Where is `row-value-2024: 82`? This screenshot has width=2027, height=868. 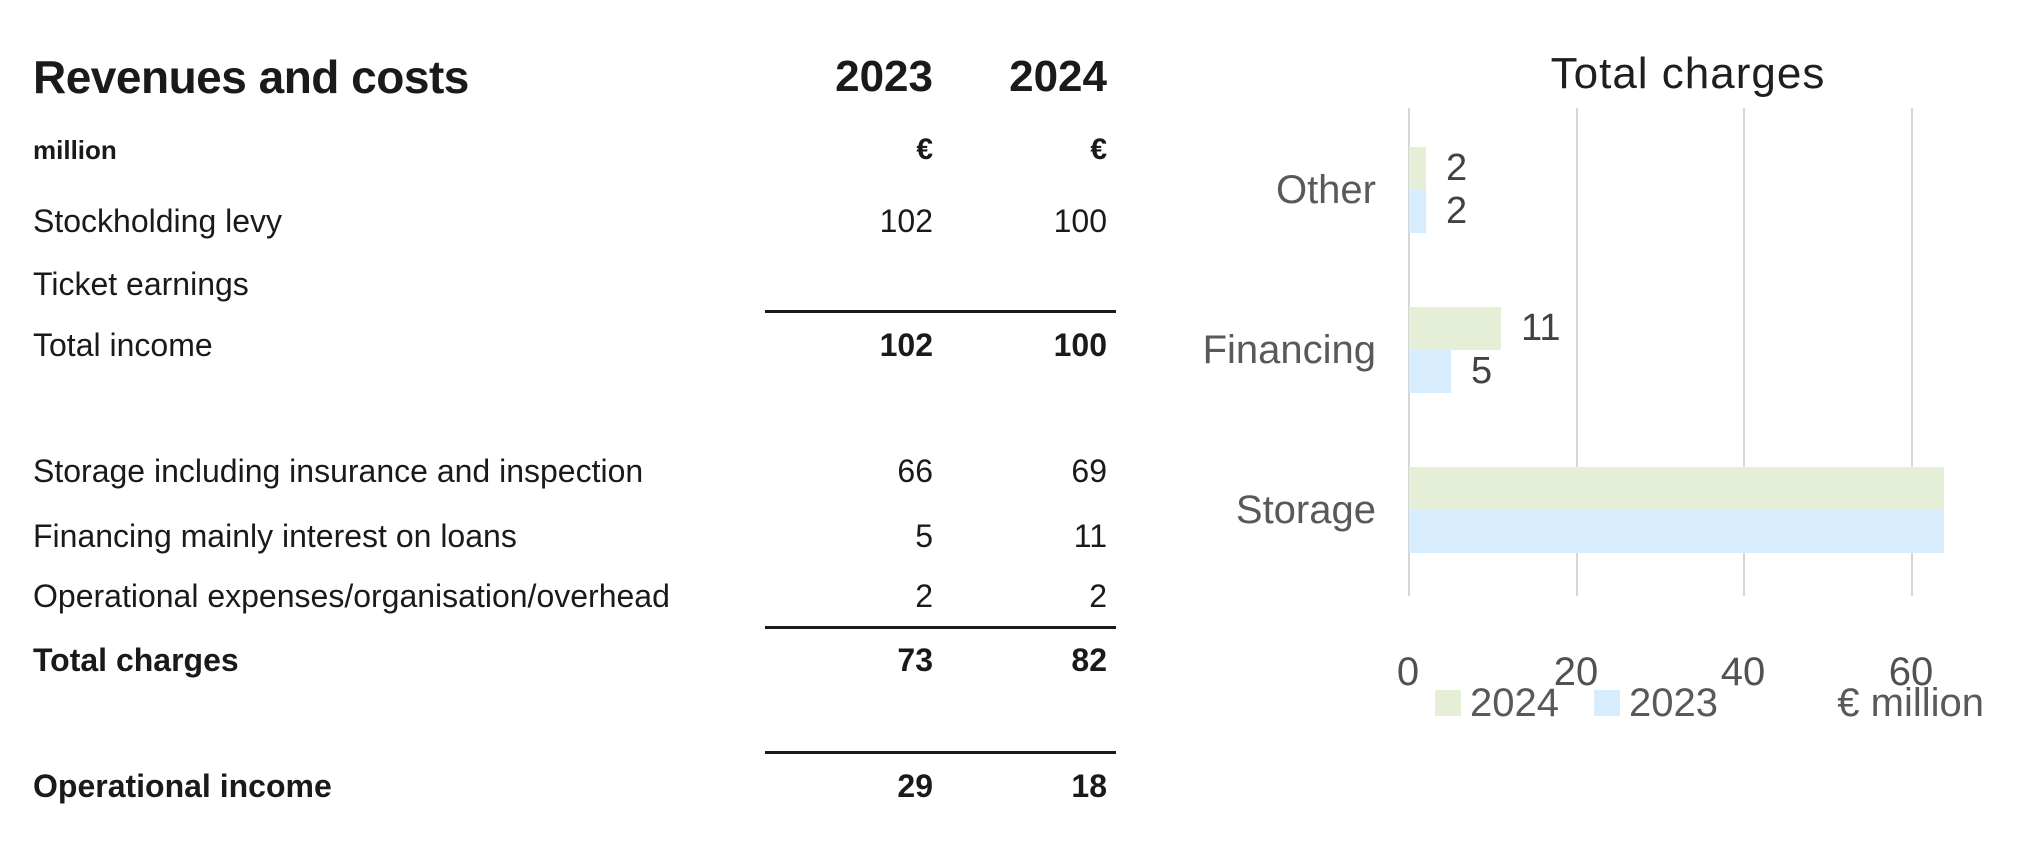 row-value-2024: 82 is located at coordinates (1089, 660).